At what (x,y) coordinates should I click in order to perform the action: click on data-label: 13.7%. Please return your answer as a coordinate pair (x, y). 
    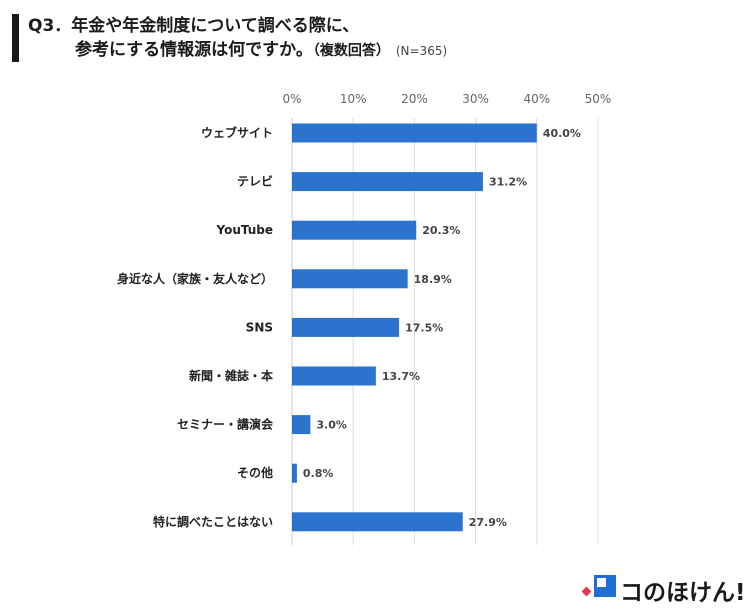
    Looking at the image, I should click on (401, 376).